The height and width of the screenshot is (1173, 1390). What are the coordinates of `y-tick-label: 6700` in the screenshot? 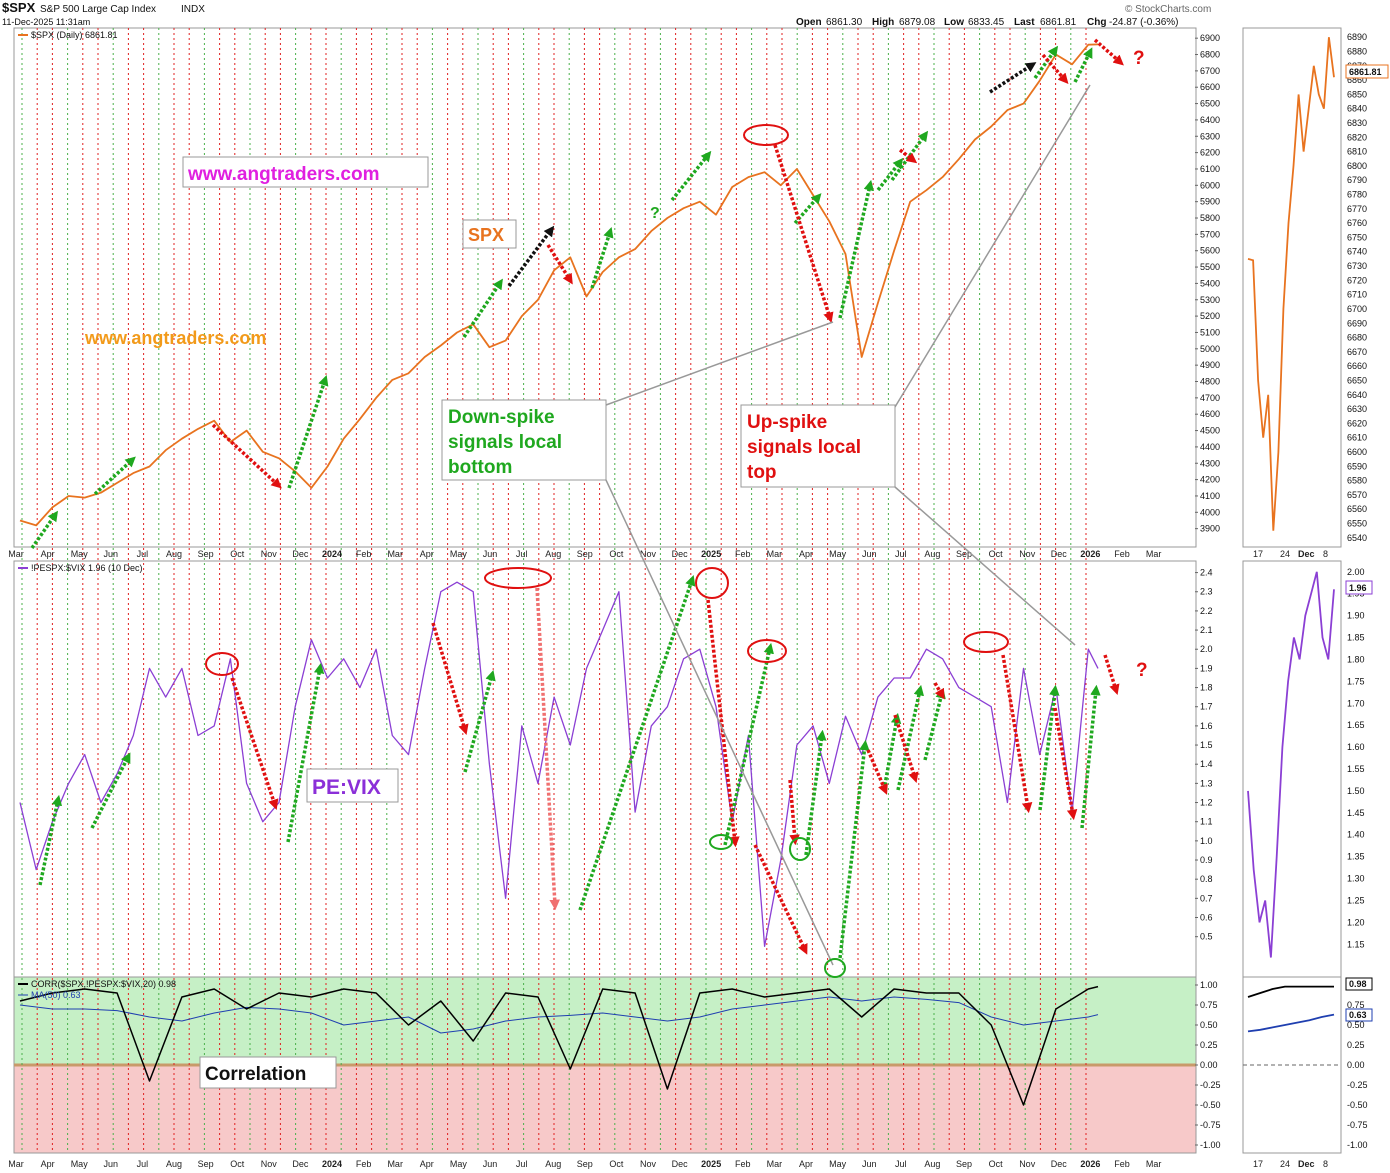 It's located at (1210, 71).